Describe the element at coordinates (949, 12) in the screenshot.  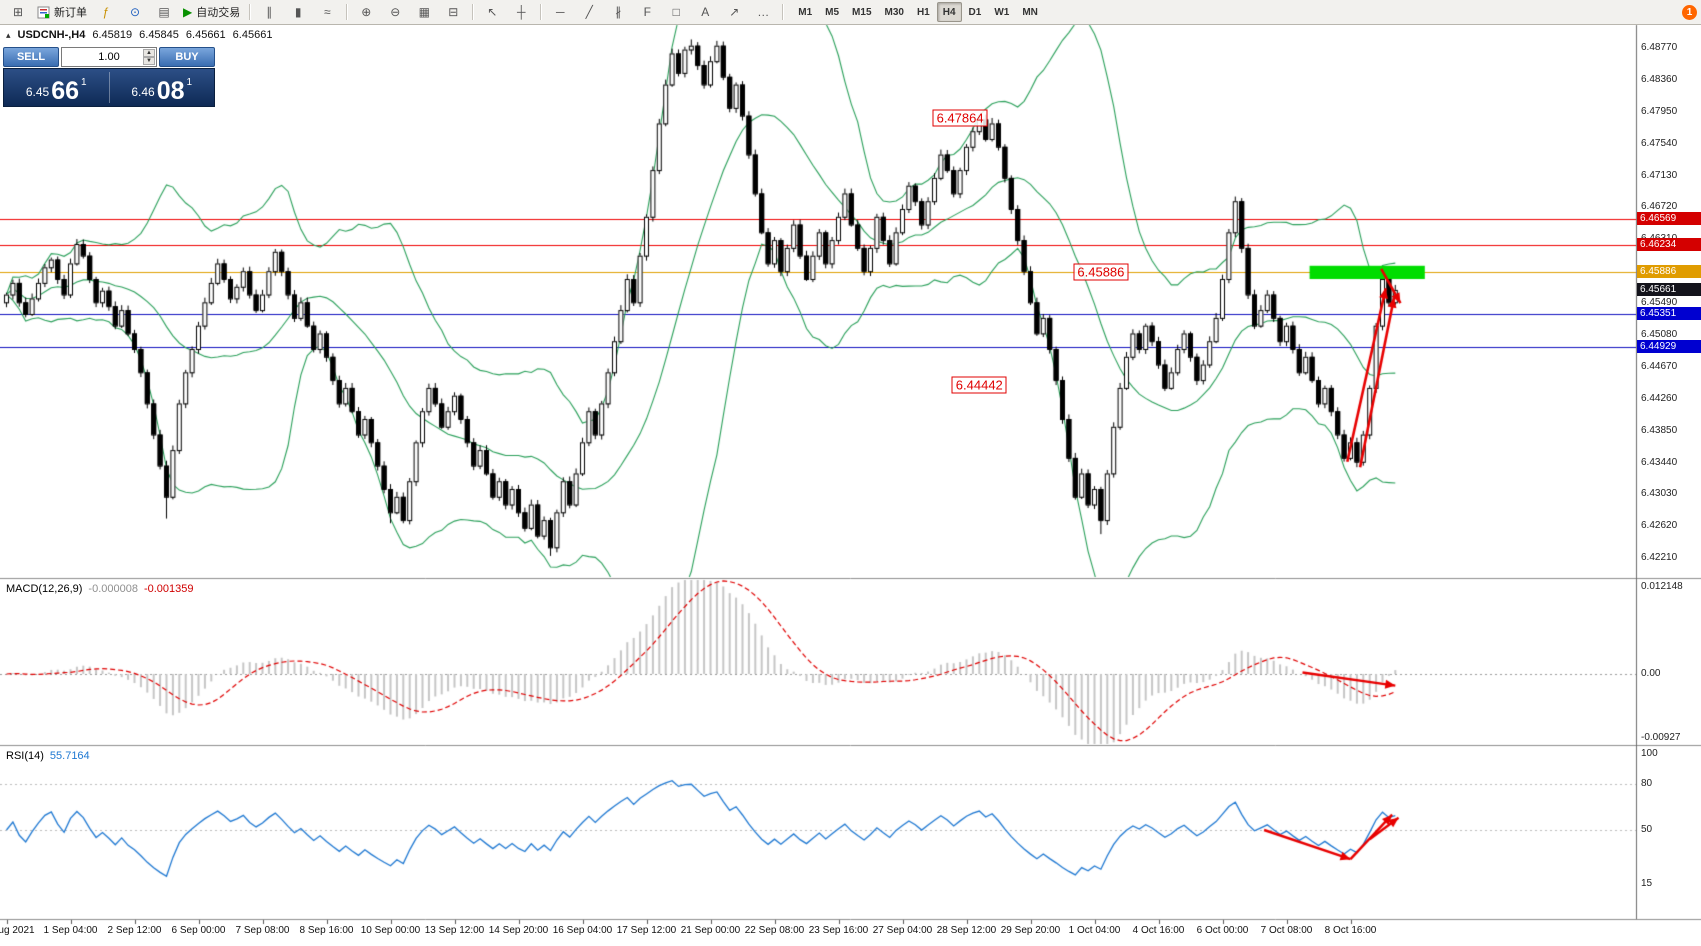
I see `tf-button-H4: H4` at that location.